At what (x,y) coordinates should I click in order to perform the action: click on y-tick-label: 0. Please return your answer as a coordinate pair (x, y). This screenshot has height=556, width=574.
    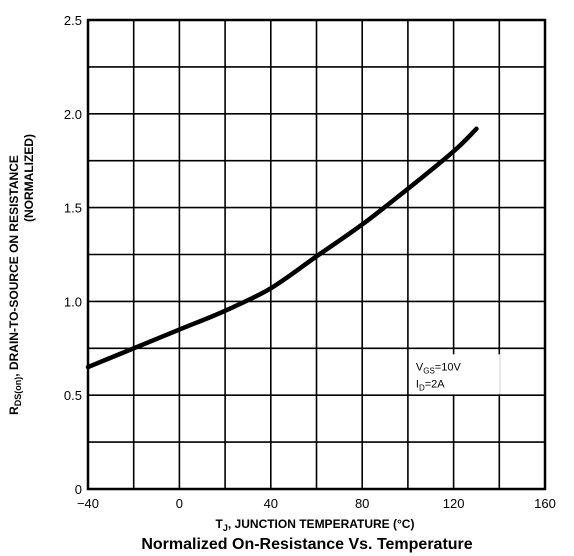
    Looking at the image, I should click on (78, 489).